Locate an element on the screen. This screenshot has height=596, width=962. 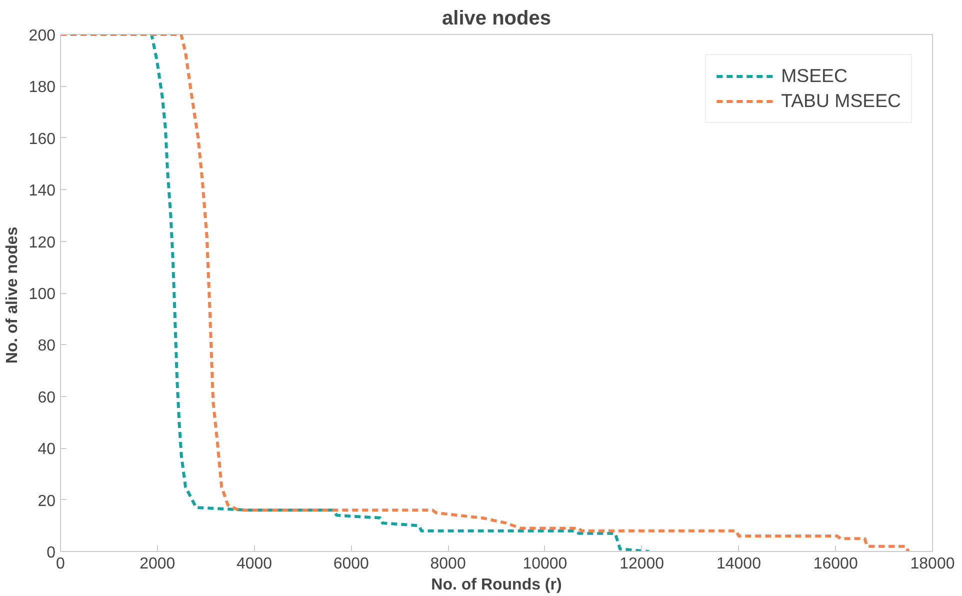
x-tick-label: 16000 is located at coordinates (835, 564).